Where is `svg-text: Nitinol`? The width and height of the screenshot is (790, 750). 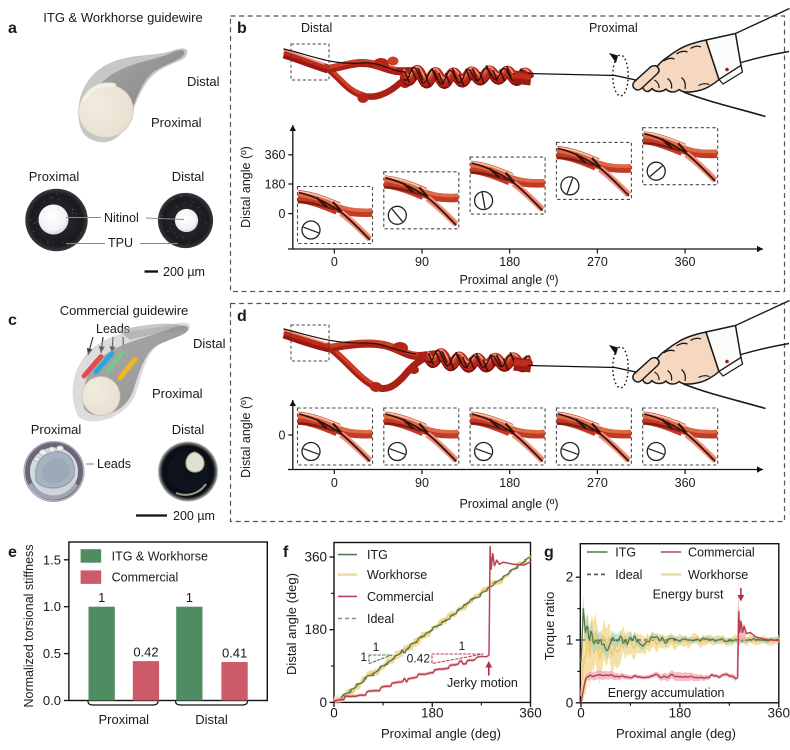 svg-text: Nitinol is located at coordinates (121, 218).